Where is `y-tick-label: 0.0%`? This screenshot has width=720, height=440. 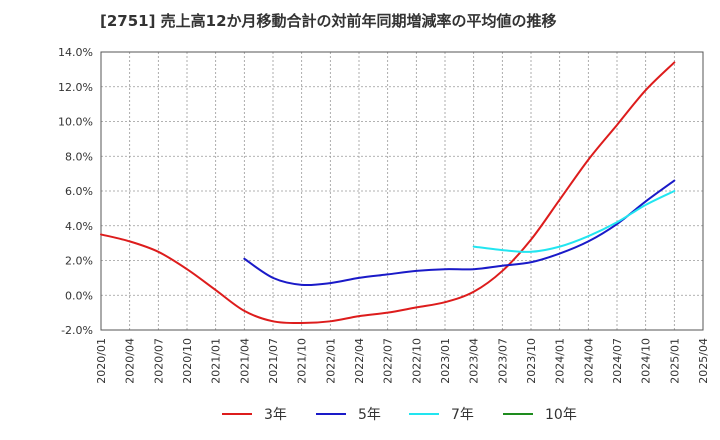
y-tick-label: 0.0% is located at coordinates (79, 295).